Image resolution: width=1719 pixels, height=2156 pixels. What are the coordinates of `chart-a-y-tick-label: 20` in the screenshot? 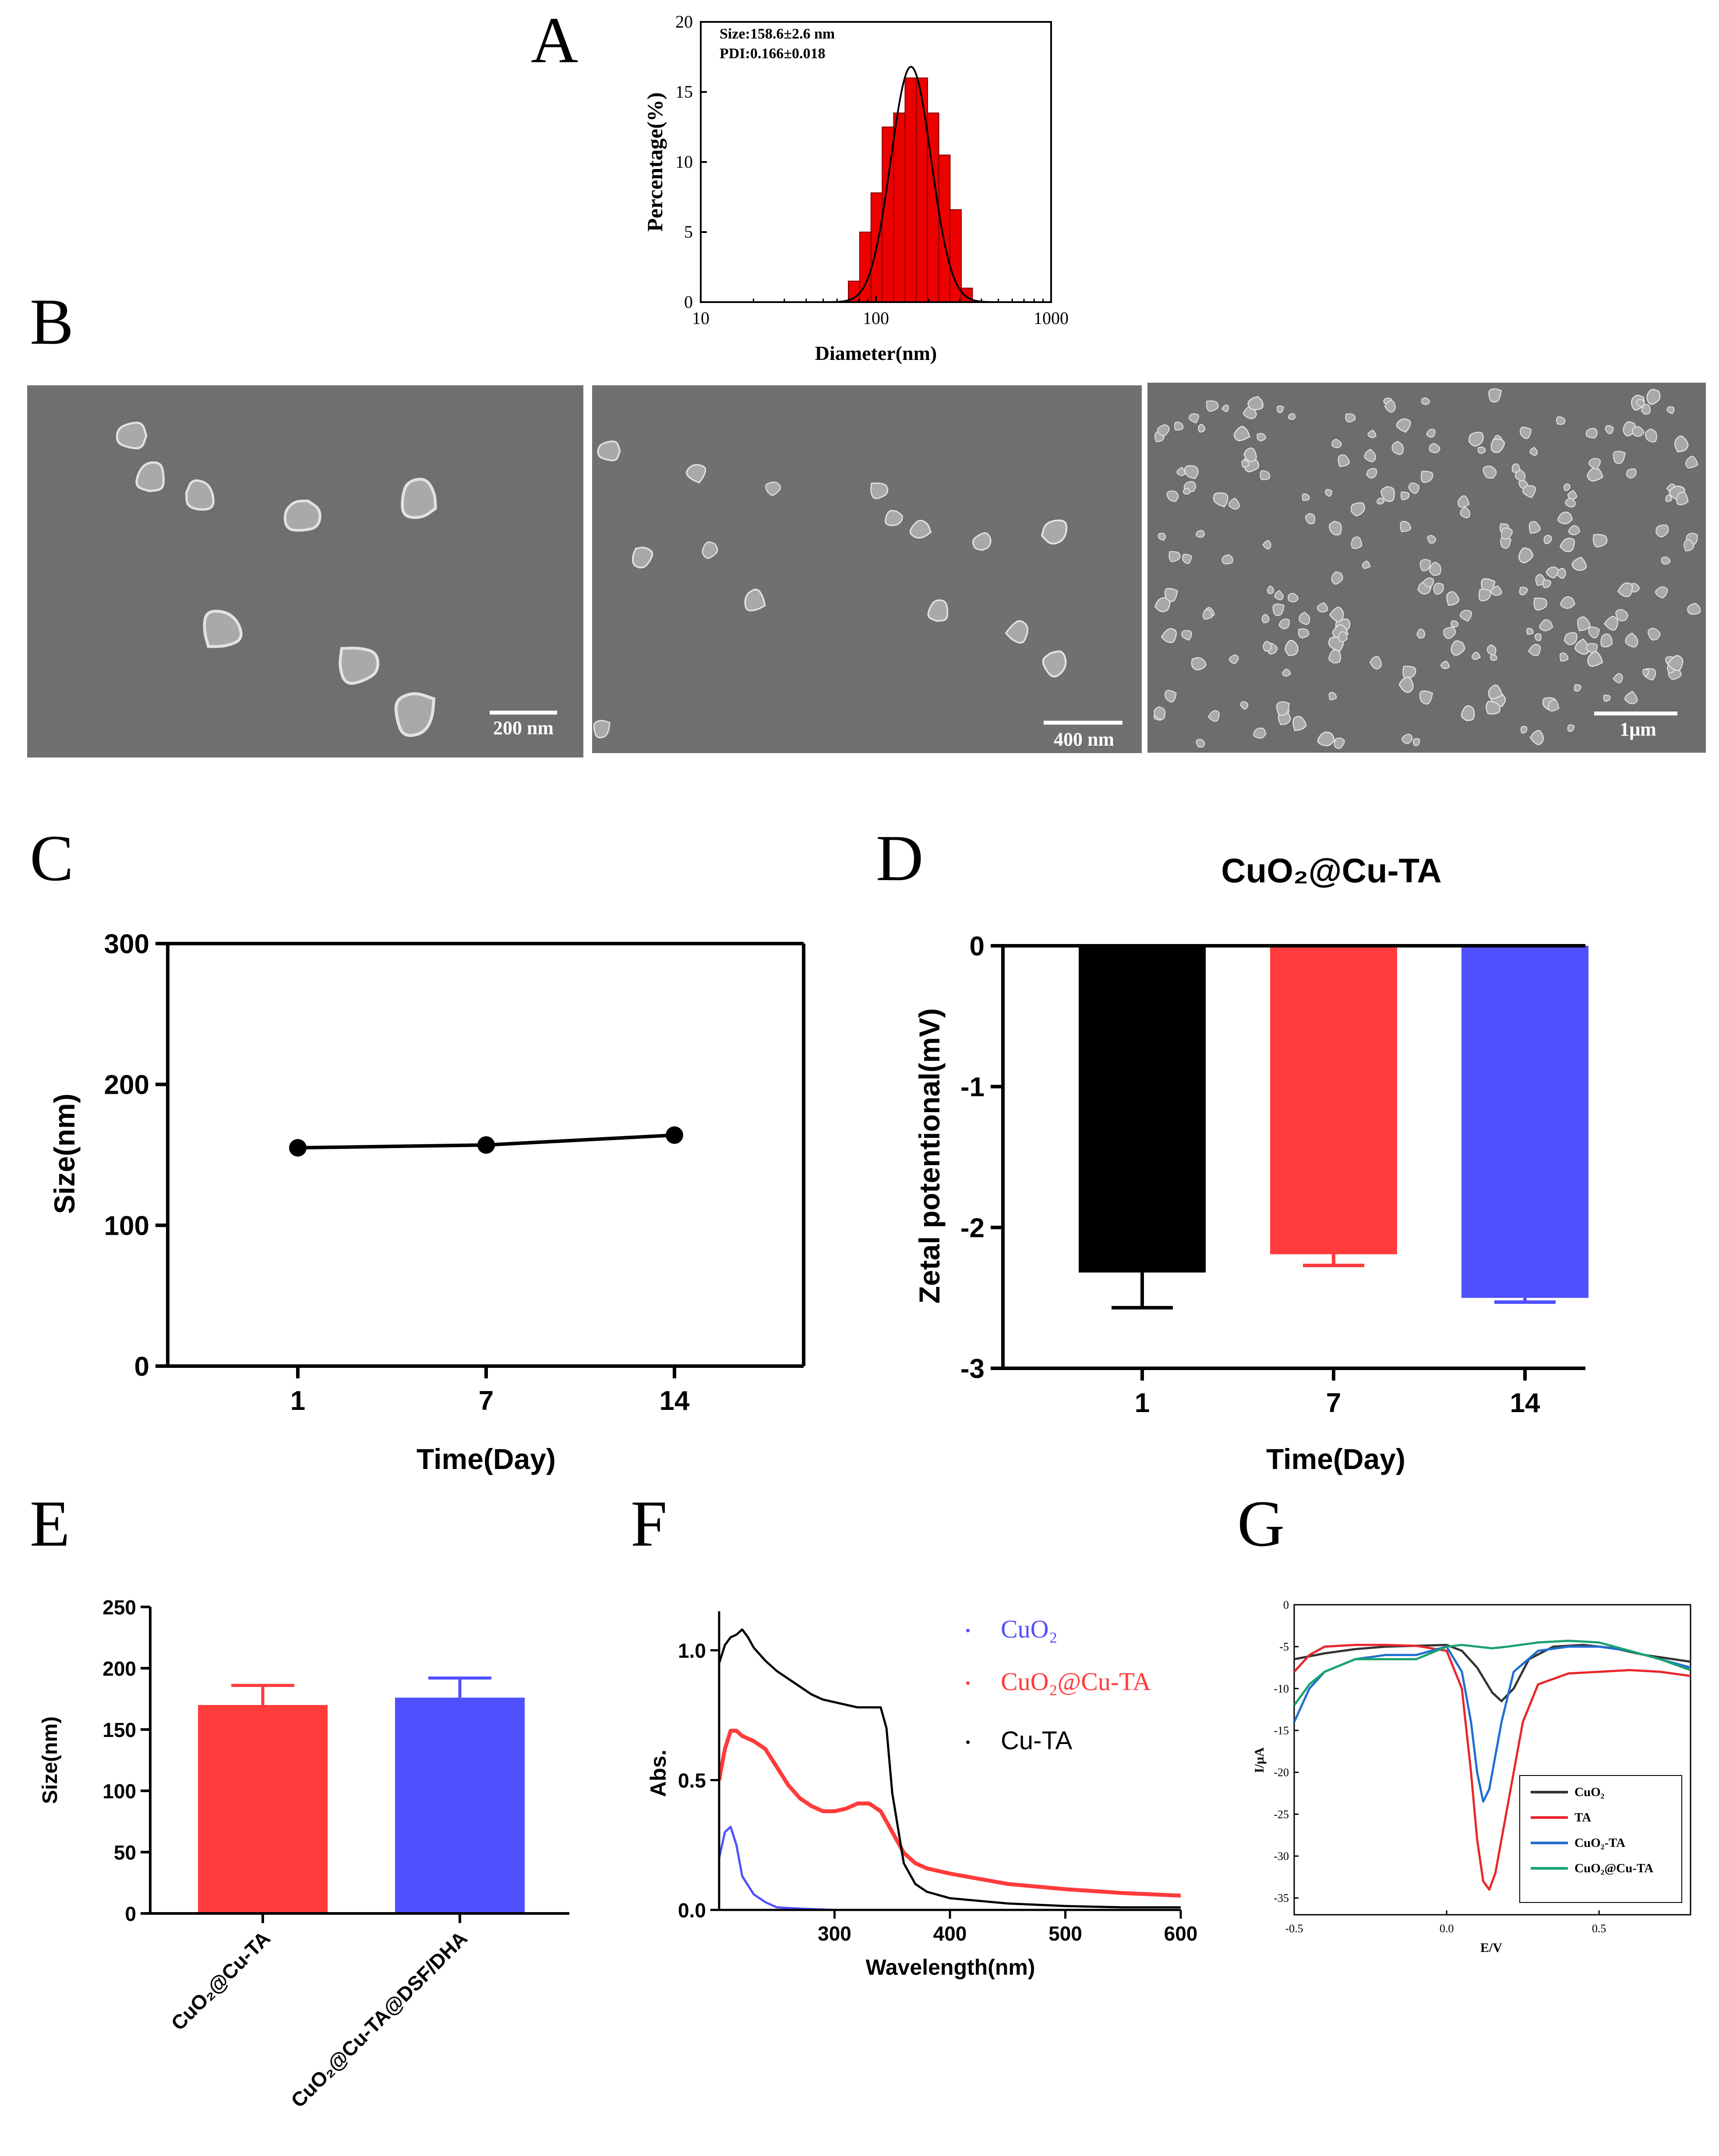 It's located at (684, 22).